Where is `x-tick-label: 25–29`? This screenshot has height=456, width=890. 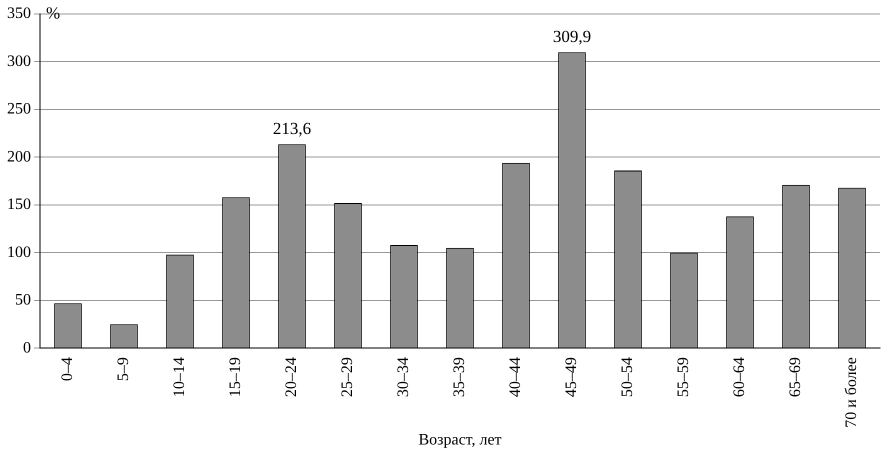 x-tick-label: 25–29 is located at coordinates (347, 377).